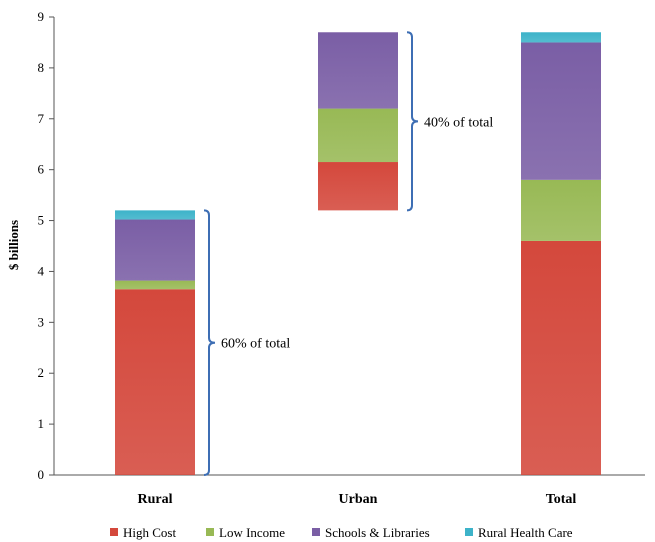 The width and height of the screenshot is (655, 542). I want to click on legend-label: Rural Health Care, so click(525, 532).